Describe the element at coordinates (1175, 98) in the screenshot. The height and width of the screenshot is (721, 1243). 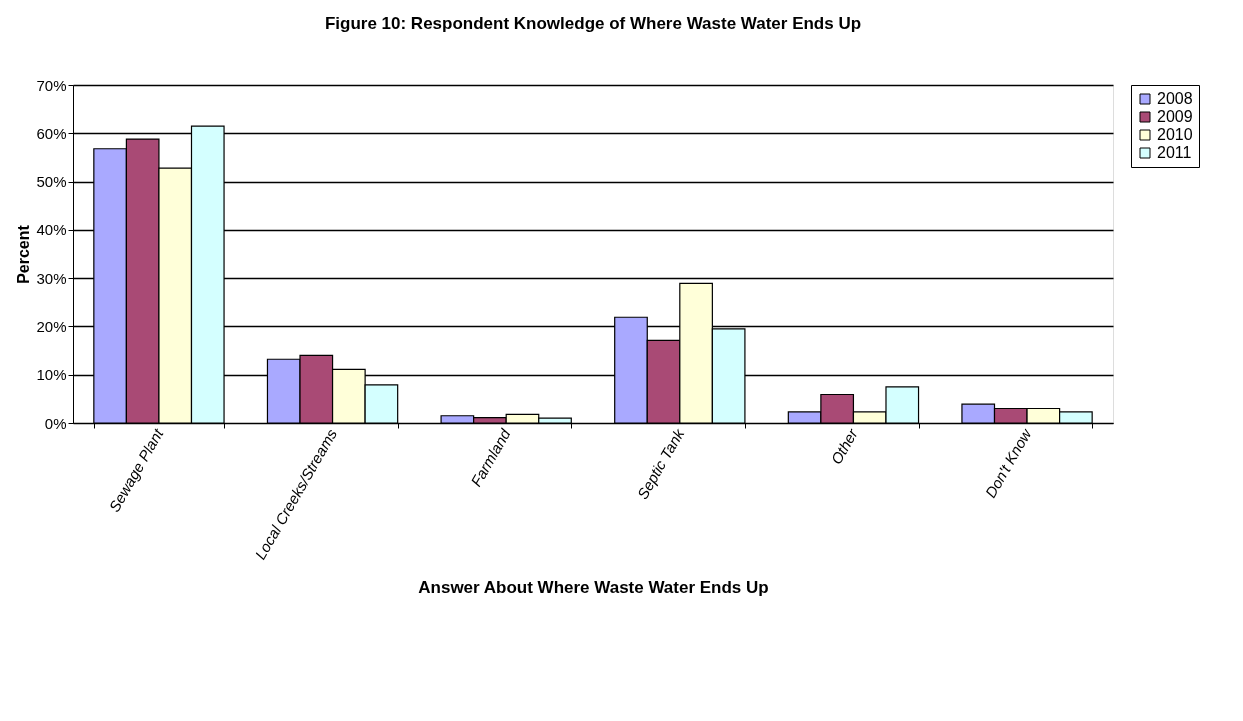
I see `legend-label: 2008` at that location.